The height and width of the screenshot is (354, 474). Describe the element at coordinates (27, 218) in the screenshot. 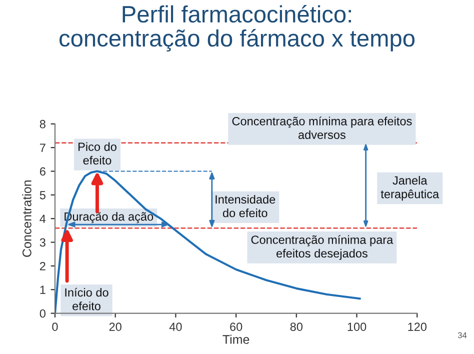

I see `y-axis-title: Concentration` at that location.